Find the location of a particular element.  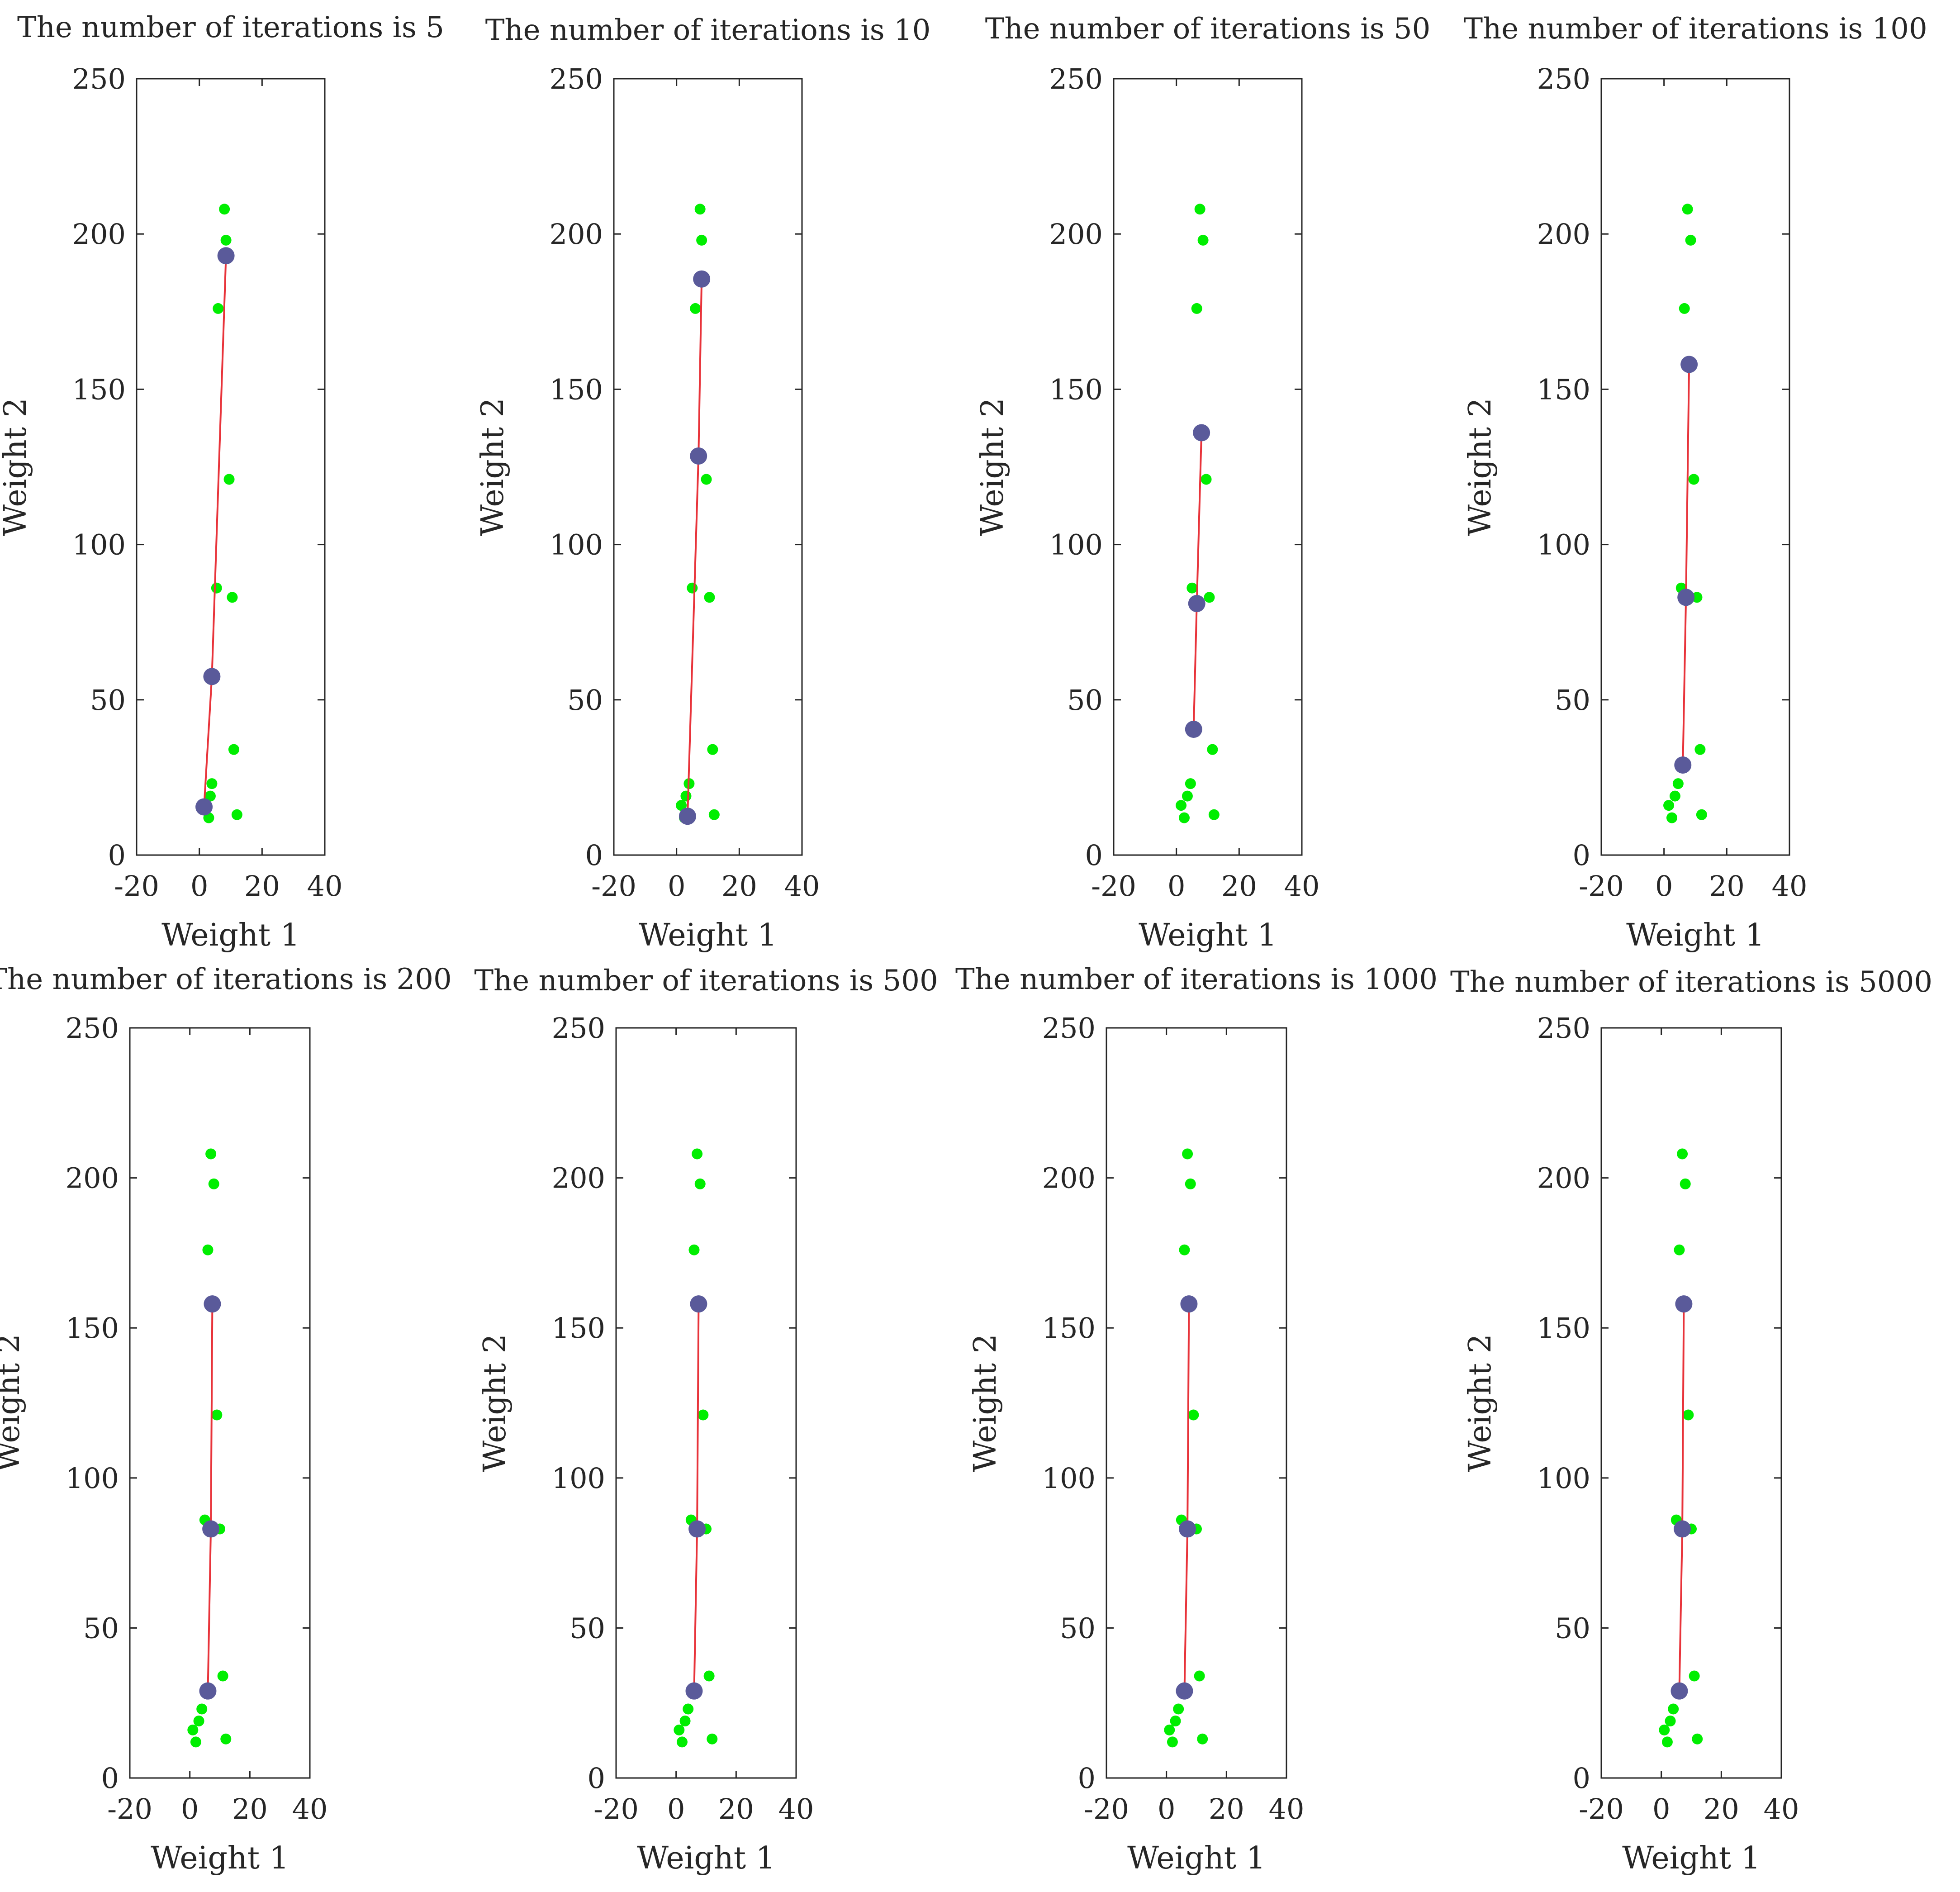

subplot-title: The number of iterations is 5000 is located at coordinates (1691, 982).